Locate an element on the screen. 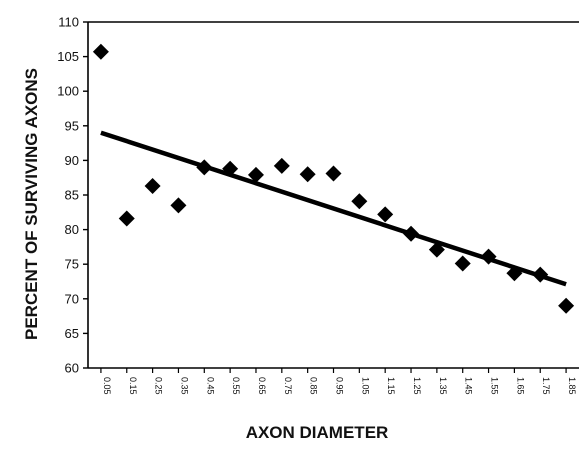 This screenshot has width=583, height=450. x-tick-label: 1.05 is located at coordinates (365, 386).